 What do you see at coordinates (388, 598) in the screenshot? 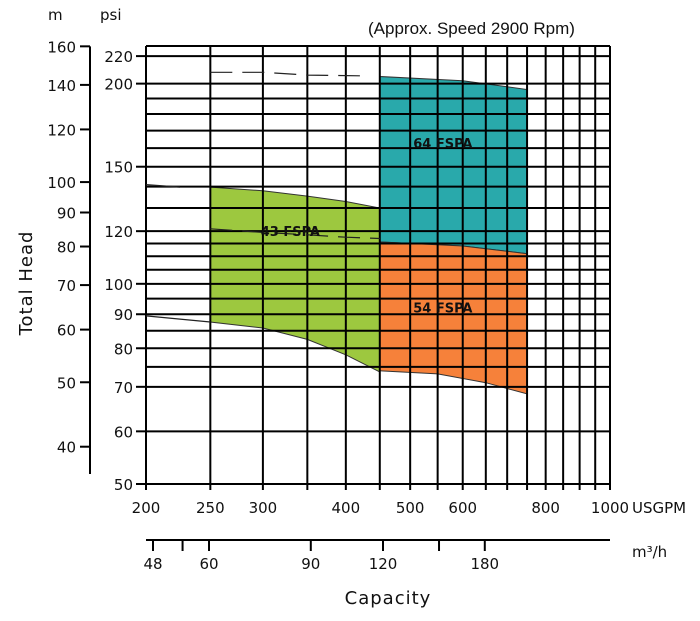
I see `x-axis-label: Capacity` at bounding box center [388, 598].